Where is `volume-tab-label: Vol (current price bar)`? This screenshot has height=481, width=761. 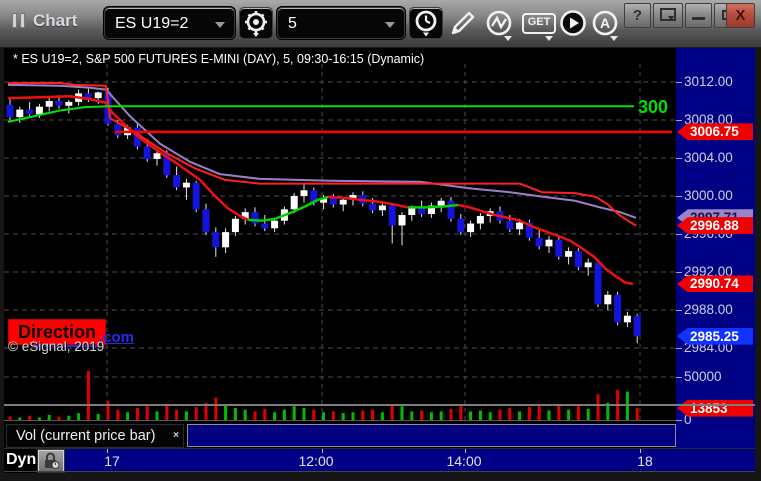 volume-tab-label: Vol (current price bar) is located at coordinates (86, 436).